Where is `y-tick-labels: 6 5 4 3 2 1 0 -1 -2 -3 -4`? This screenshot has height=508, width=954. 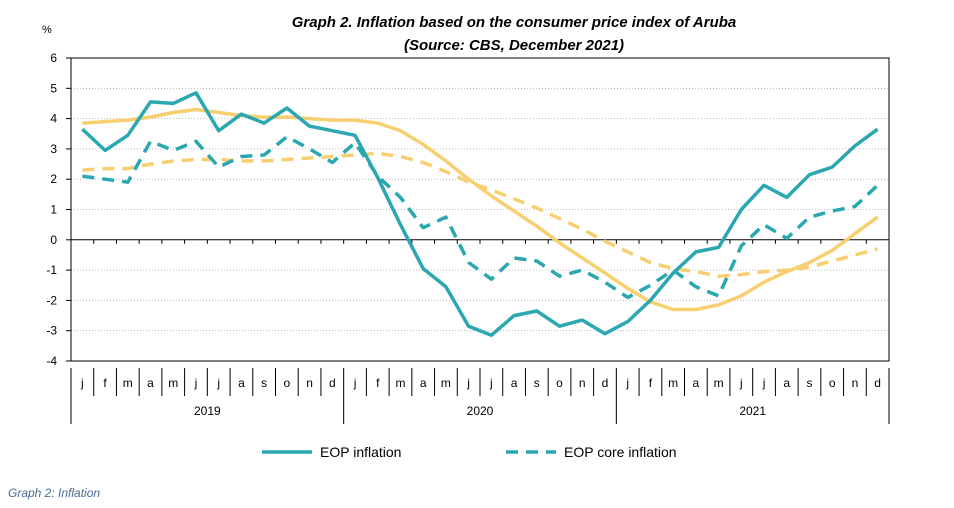
y-tick-labels: 6 5 4 3 2 1 0 -1 -2 -3 -4 is located at coordinates (51, 209).